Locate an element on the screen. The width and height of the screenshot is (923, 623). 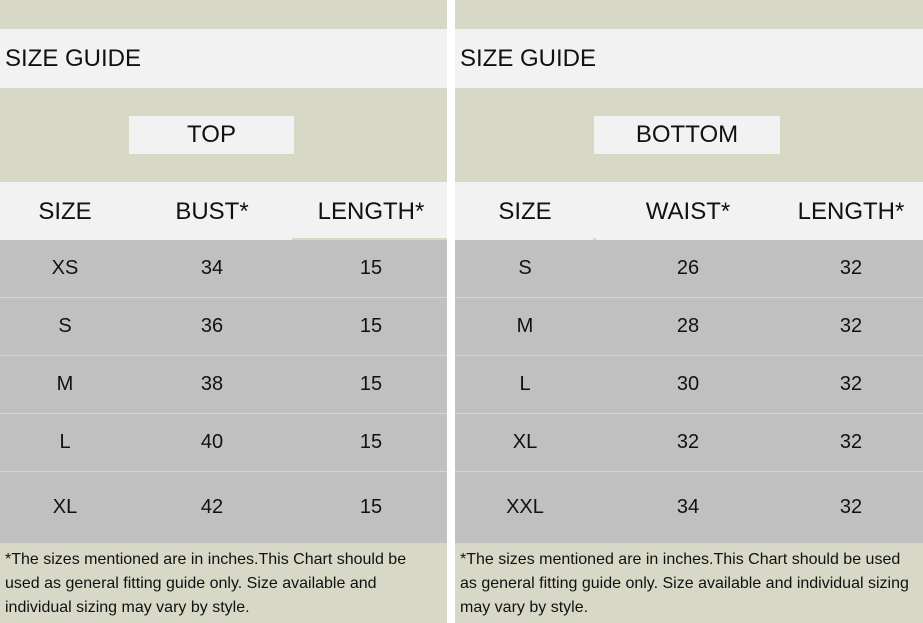
table-row: XL 32 32 is located at coordinates (689, 442).